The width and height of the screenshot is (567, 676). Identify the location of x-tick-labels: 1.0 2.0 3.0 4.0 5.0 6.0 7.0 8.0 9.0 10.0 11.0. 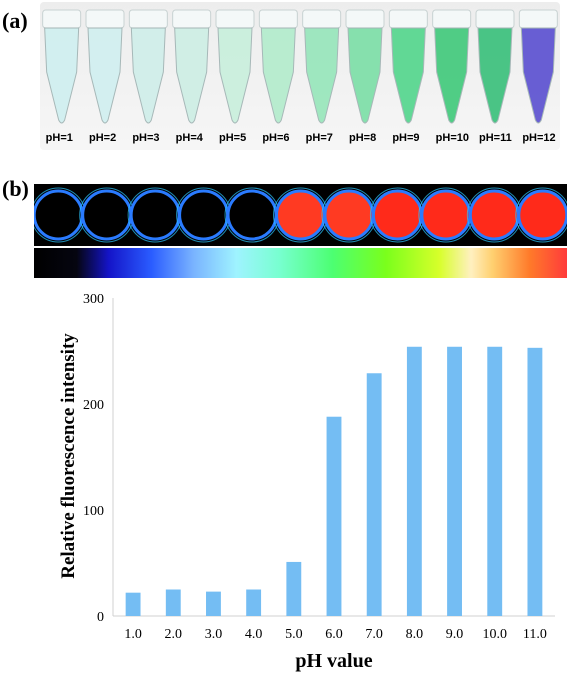
(335, 634).